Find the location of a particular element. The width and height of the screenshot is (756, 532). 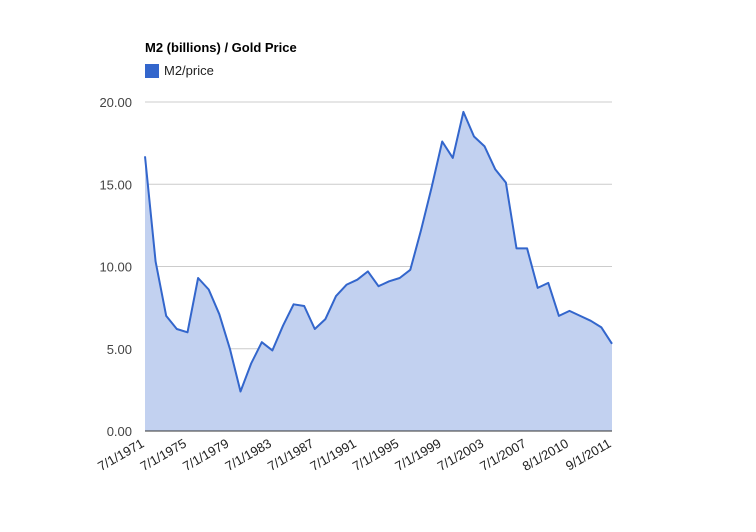

x-tick-label: 9/1/2011 is located at coordinates (588, 455).